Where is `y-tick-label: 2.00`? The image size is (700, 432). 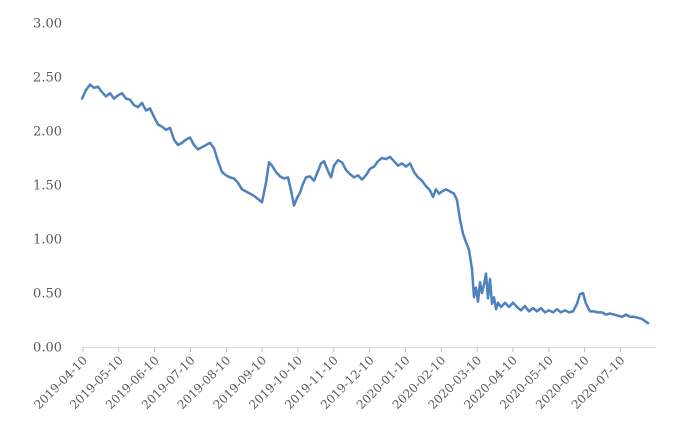
y-tick-label: 2.00 is located at coordinates (47, 132).